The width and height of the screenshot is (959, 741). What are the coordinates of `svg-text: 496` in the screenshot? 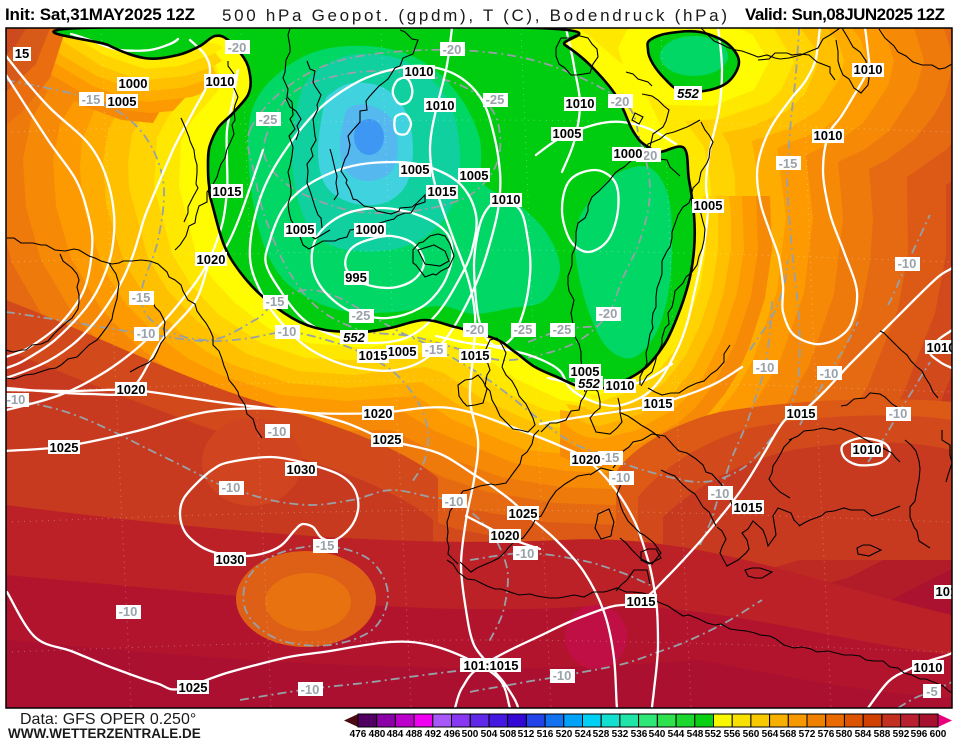 It's located at (452, 734).